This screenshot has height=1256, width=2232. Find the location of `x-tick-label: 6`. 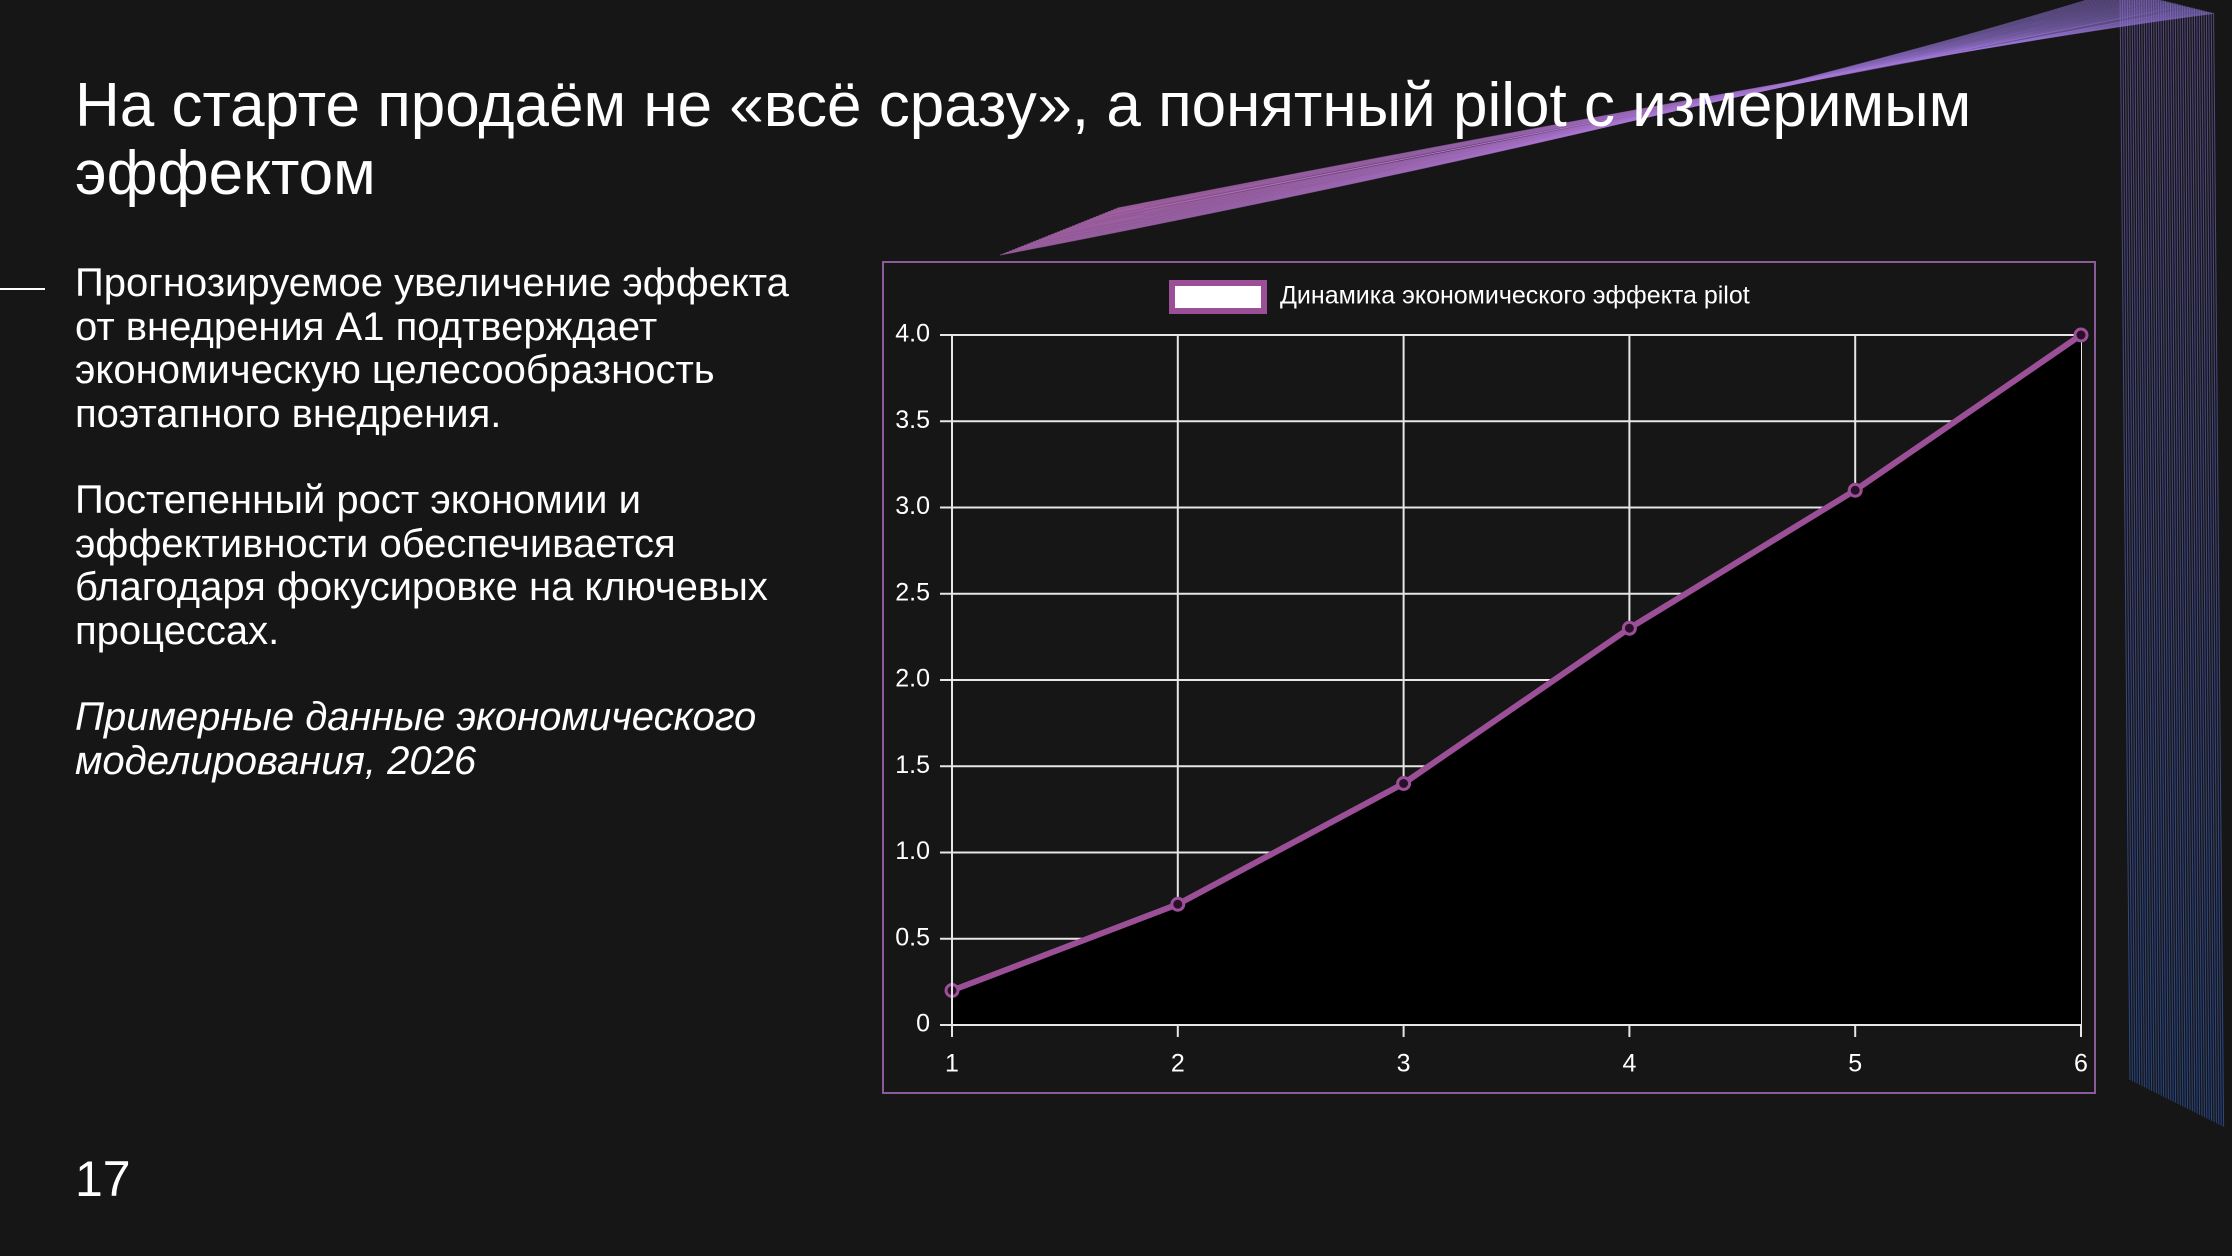

x-tick-label: 6 is located at coordinates (2081, 1064).